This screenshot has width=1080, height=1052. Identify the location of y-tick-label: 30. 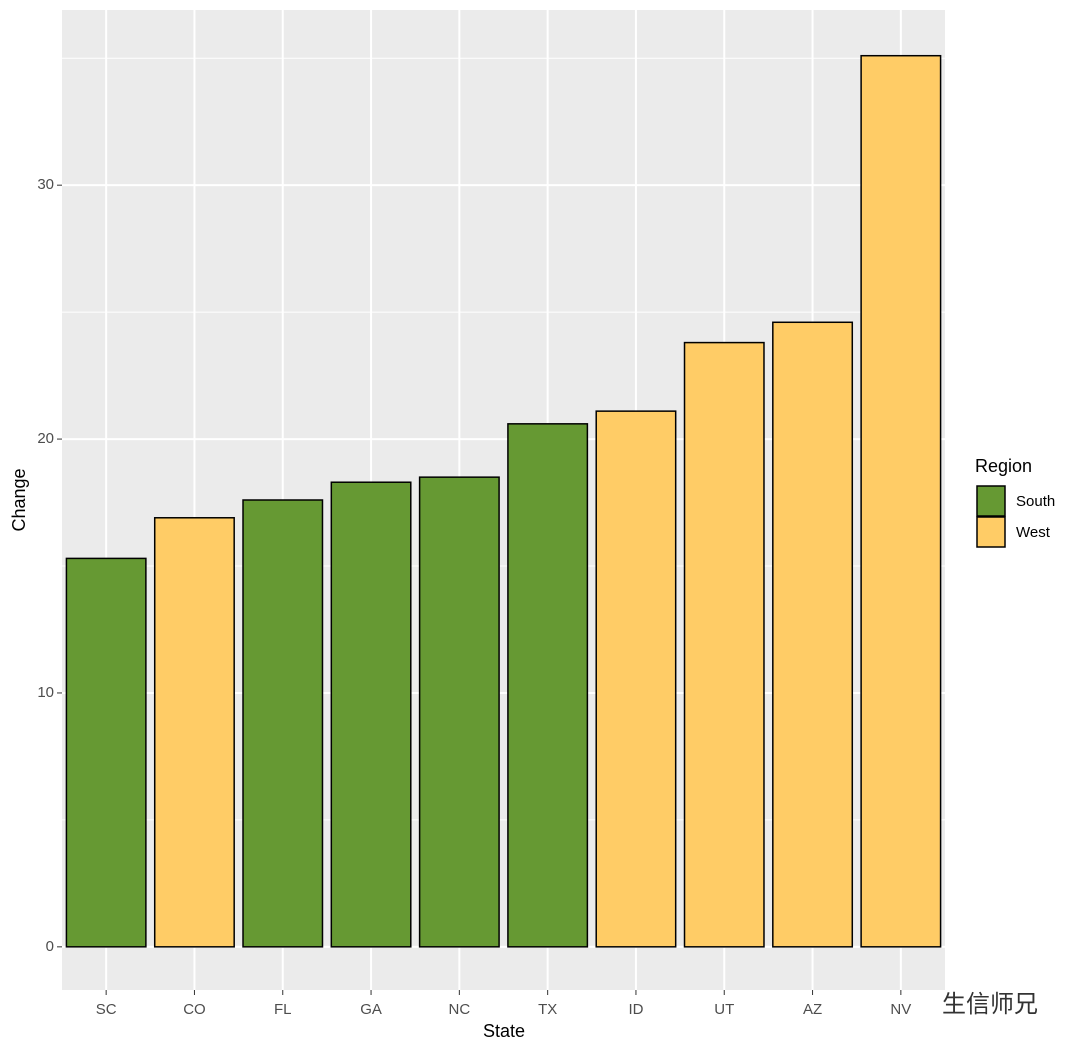
(45, 184).